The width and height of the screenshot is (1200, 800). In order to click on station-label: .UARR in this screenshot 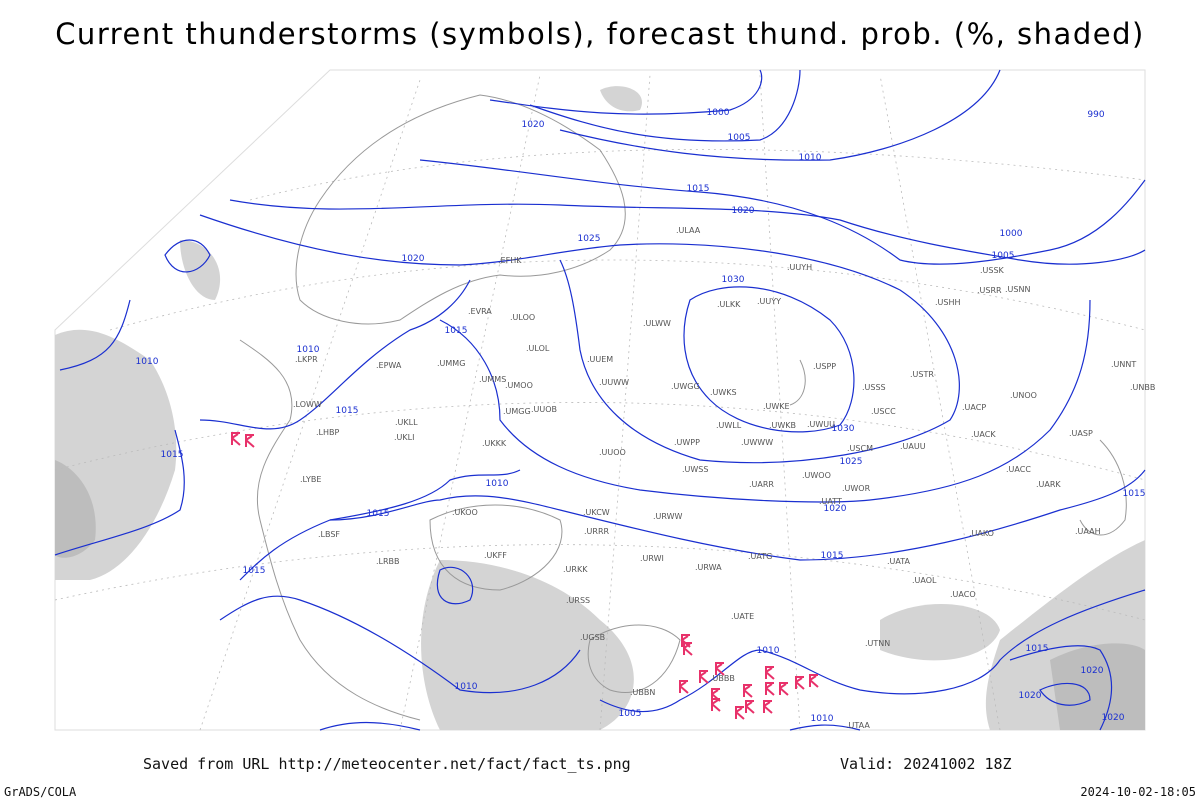, I will do `click(761, 484)`.